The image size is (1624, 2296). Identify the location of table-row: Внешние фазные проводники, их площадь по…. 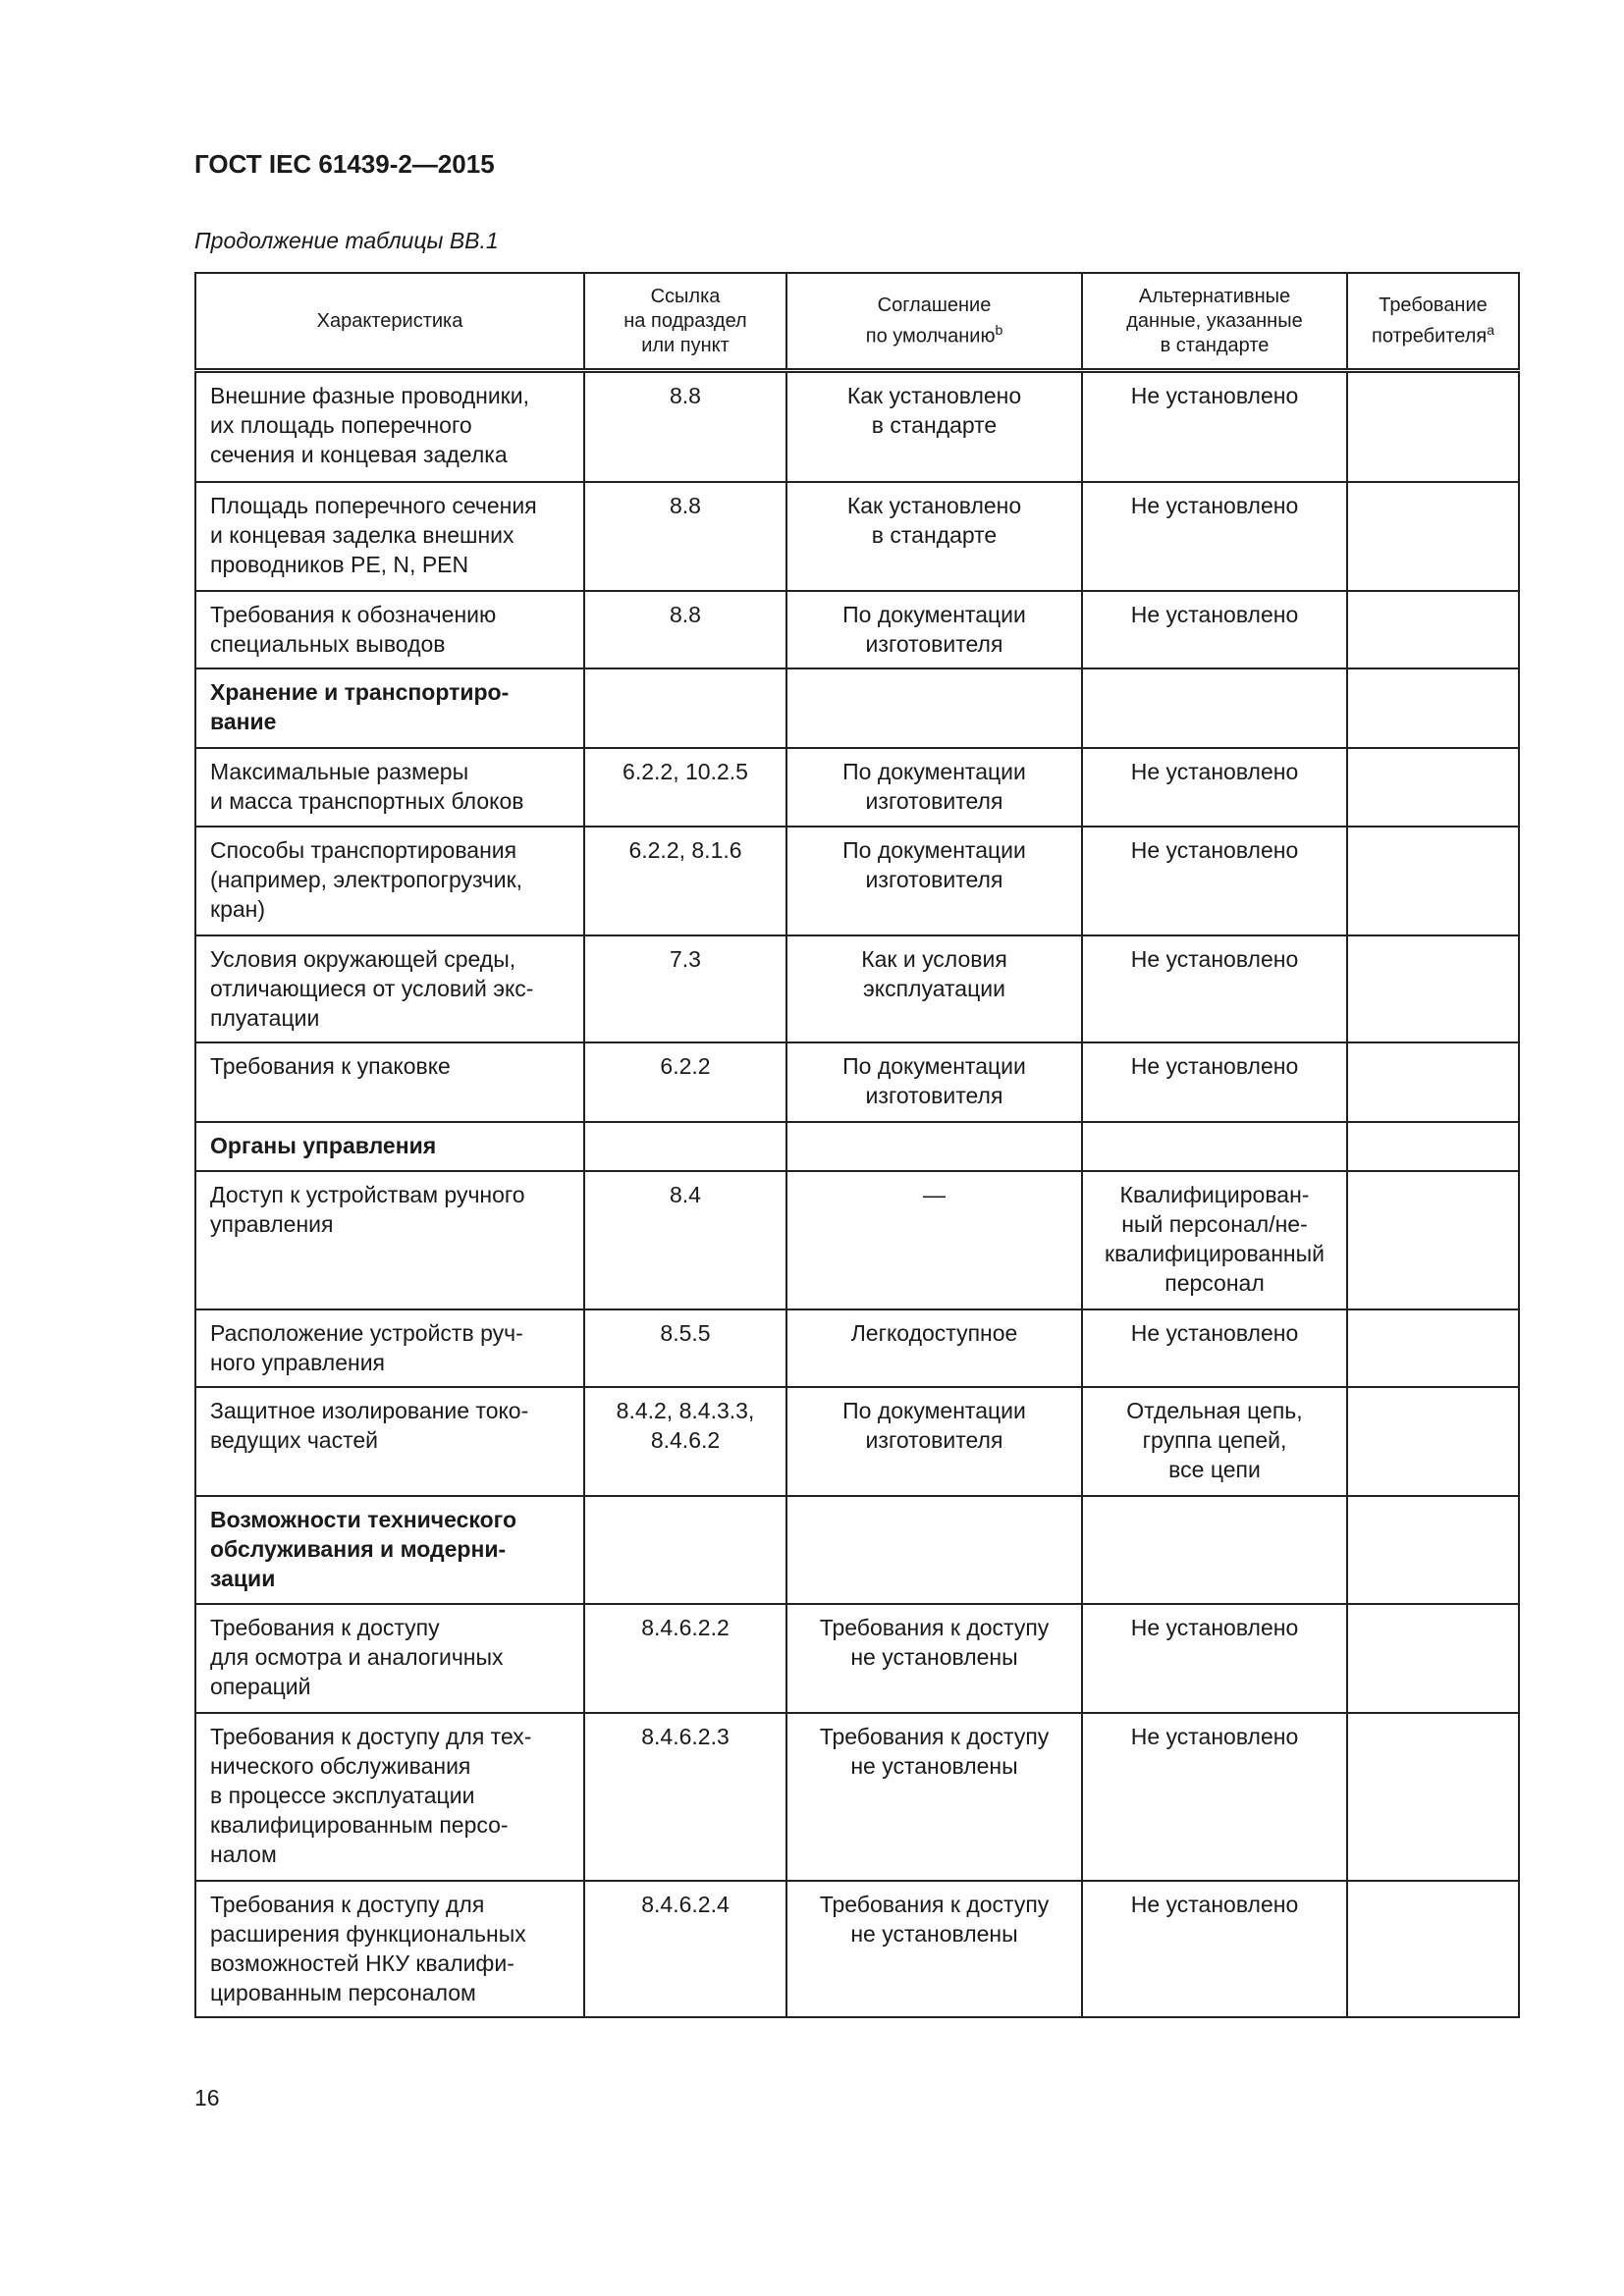
(857, 426).